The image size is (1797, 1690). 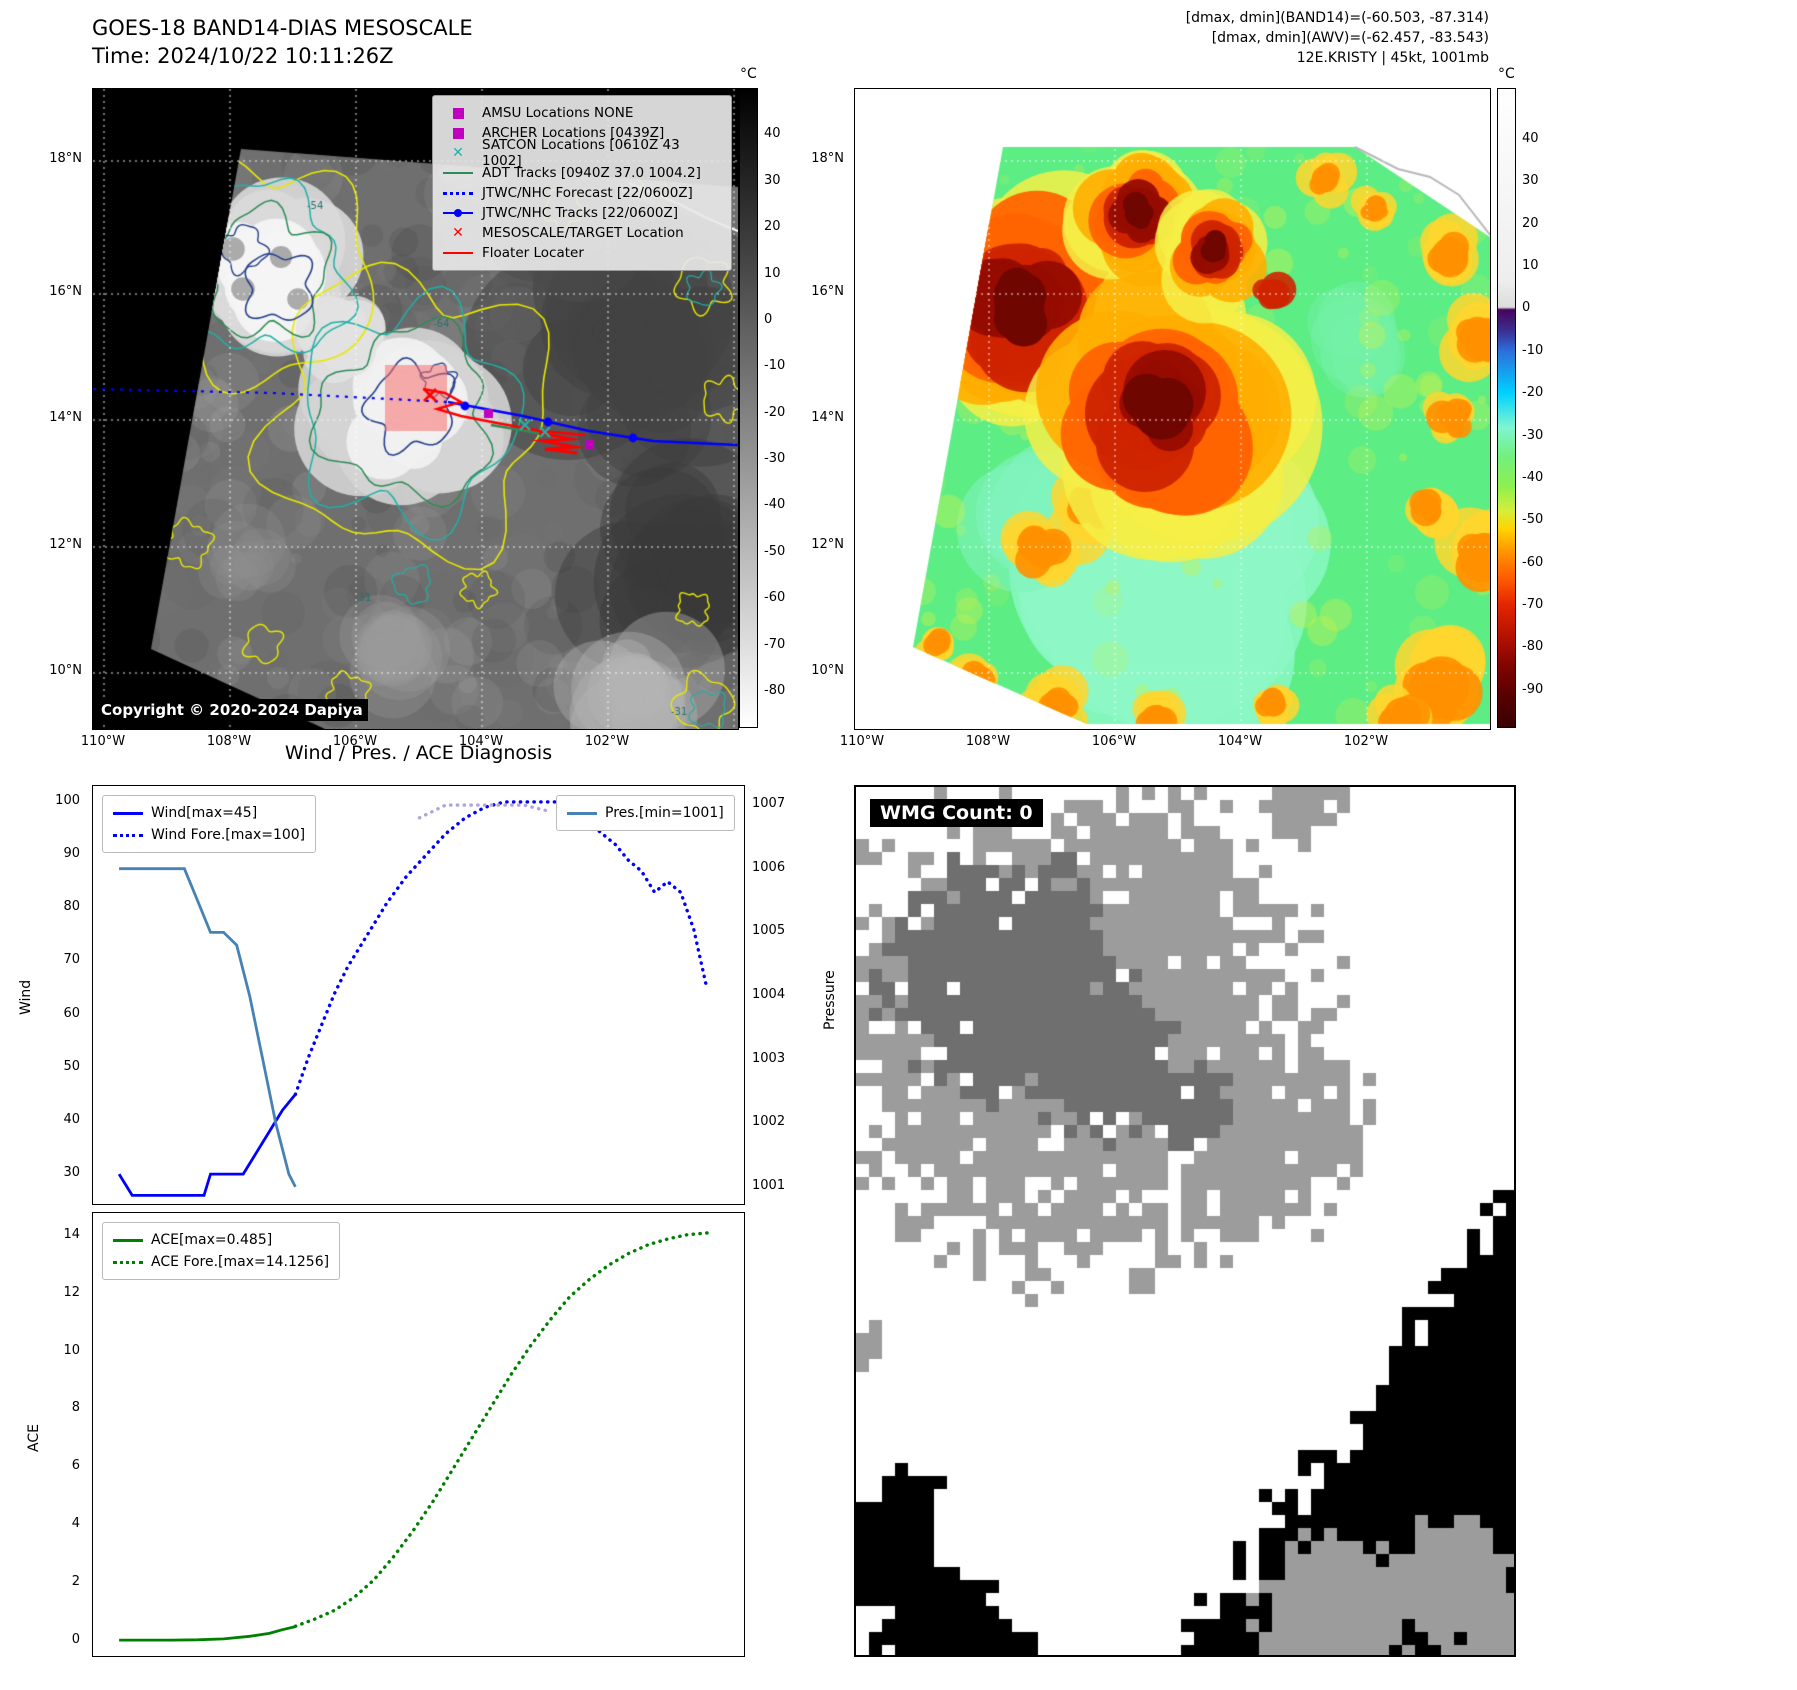 I want to click on axis-tick-label: 6, so click(x=75, y=1466).